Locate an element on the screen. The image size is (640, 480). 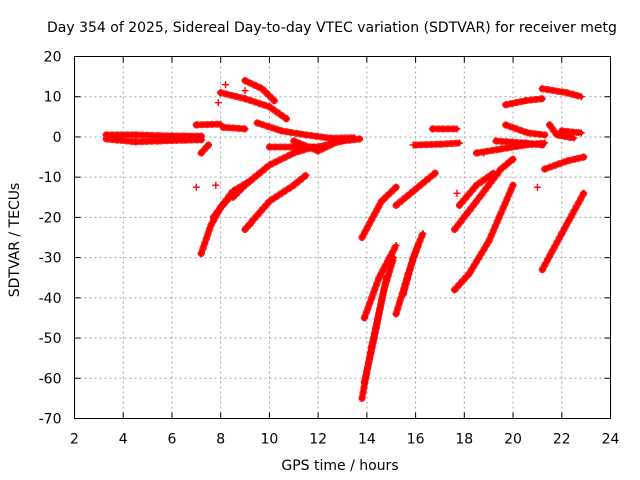
x-tick-label: 8 is located at coordinates (220, 440).